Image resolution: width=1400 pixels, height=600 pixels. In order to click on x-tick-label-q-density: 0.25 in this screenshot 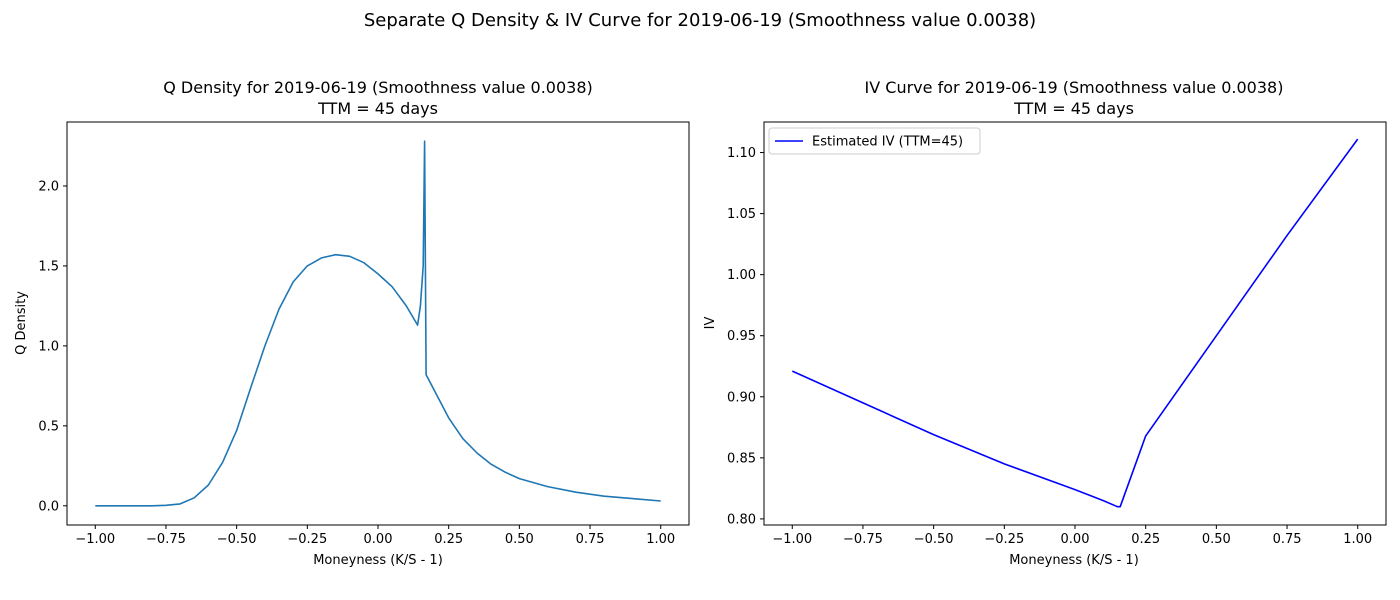, I will do `click(448, 539)`.